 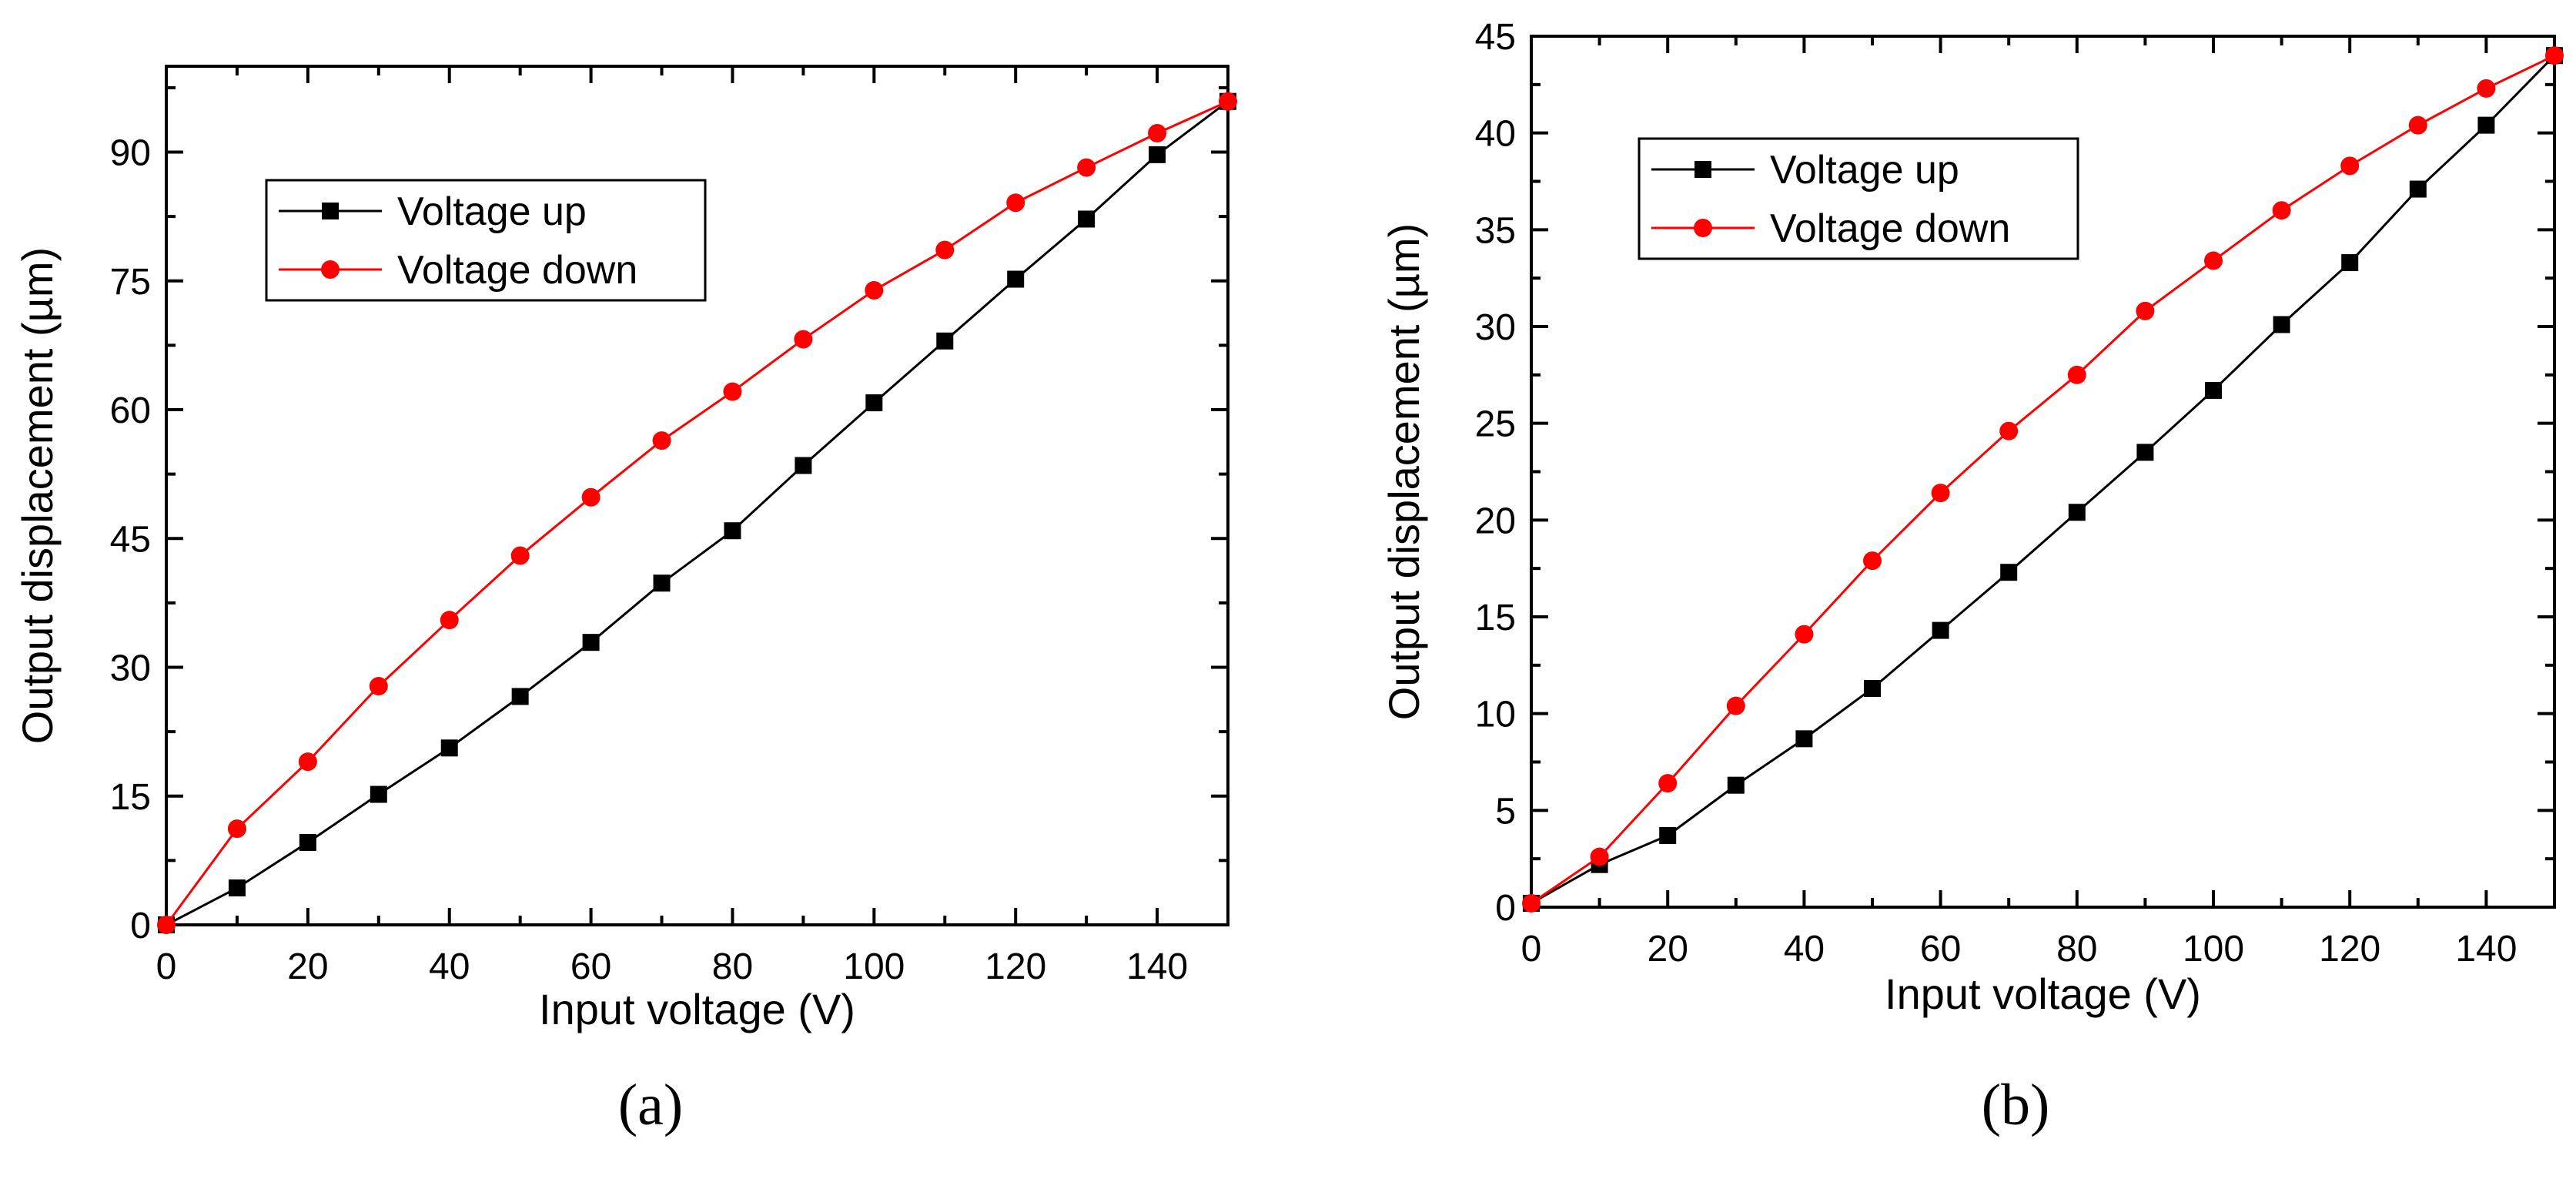 What do you see at coordinates (1495, 424) in the screenshot?
I see `y-tick-label: 25` at bounding box center [1495, 424].